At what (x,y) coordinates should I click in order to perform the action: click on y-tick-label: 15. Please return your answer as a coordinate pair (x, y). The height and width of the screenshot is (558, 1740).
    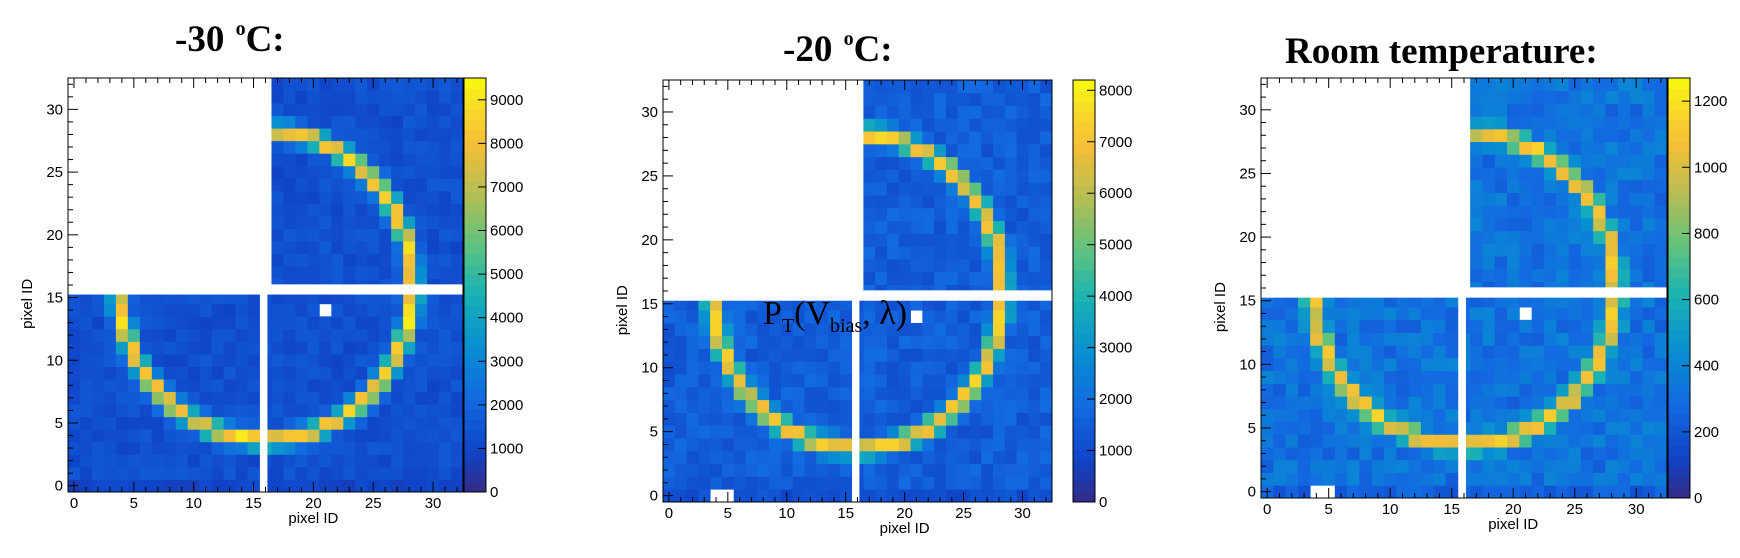
    Looking at the image, I should click on (54, 298).